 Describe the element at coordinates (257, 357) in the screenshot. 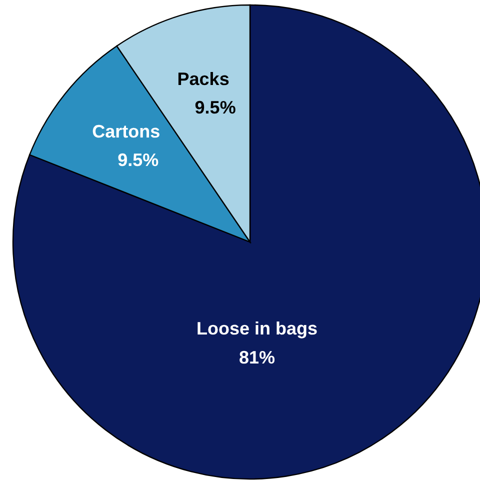

I see `data-label: 81%` at that location.